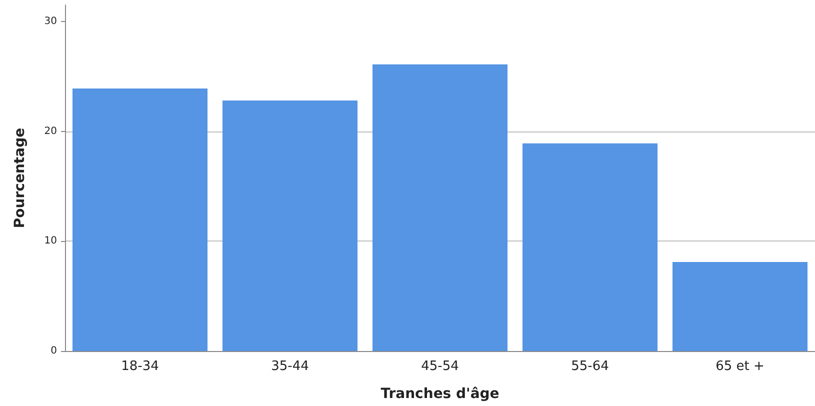  Describe the element at coordinates (140, 366) in the screenshot. I see `x-tick-label: 18-34` at that location.